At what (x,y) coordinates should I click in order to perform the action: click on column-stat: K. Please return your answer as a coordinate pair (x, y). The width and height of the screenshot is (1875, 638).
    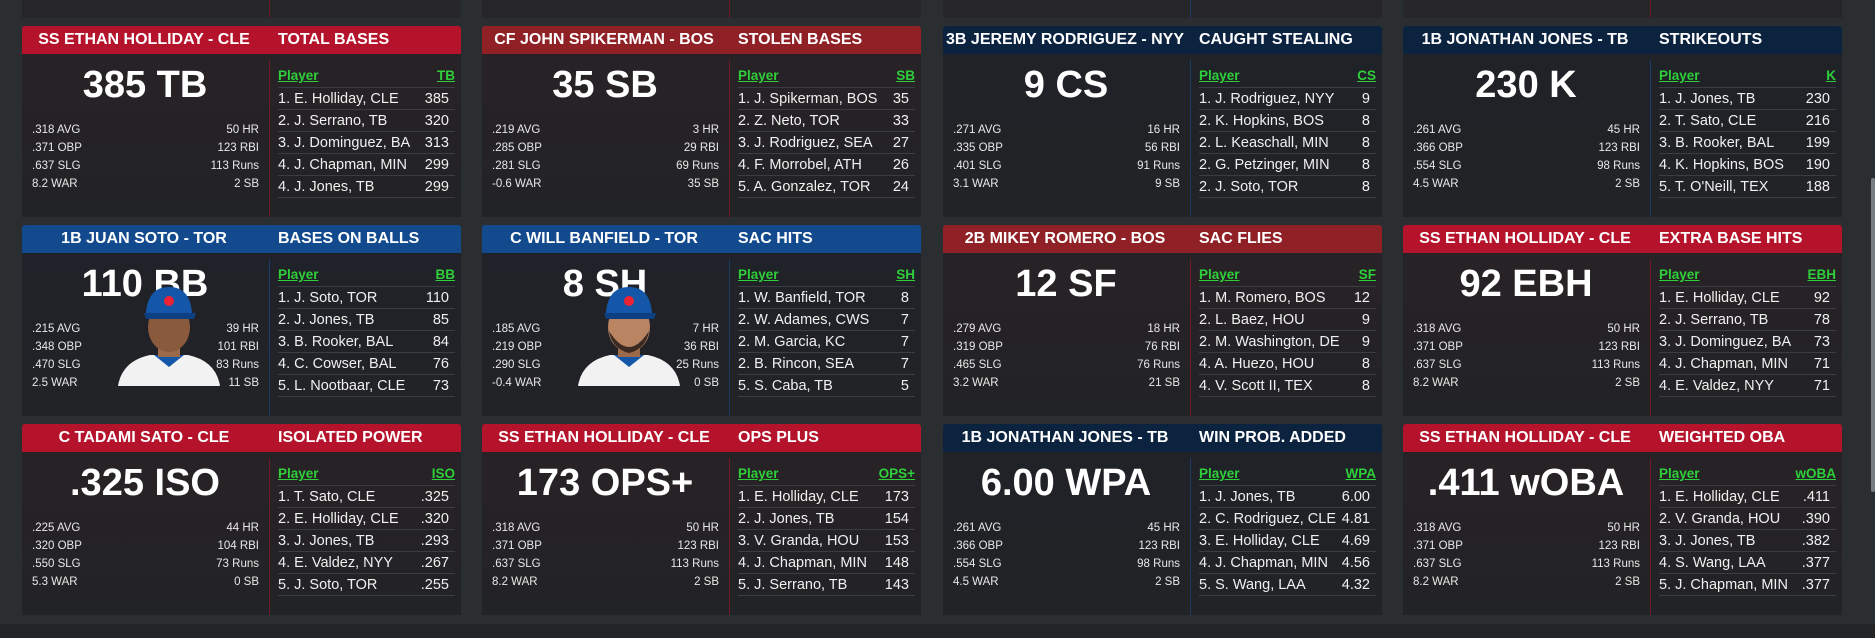
    Looking at the image, I should click on (1831, 75).